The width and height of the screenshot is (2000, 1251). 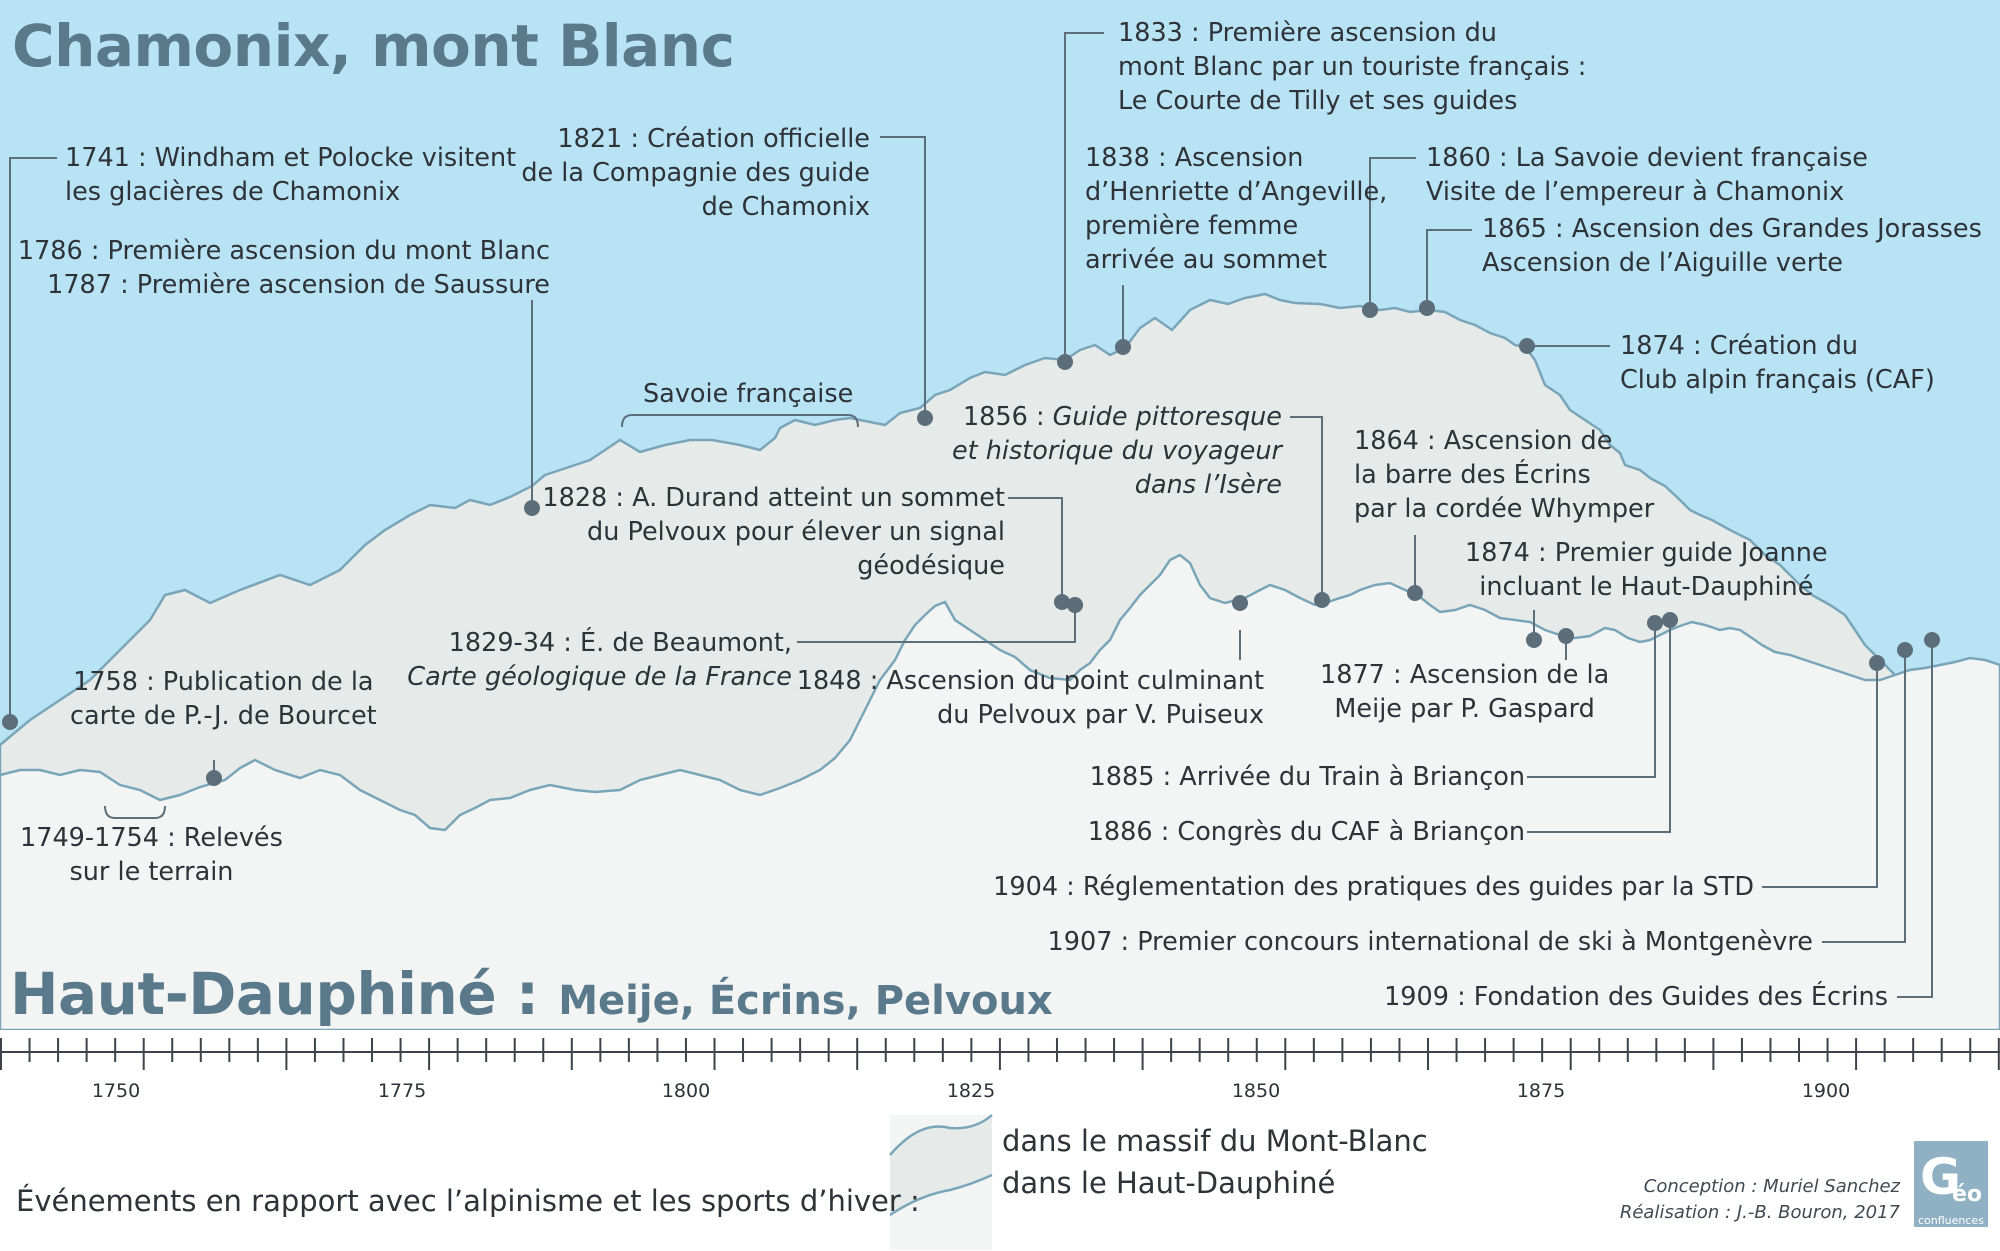 I want to click on event-1821-marker, so click(x=925, y=418).